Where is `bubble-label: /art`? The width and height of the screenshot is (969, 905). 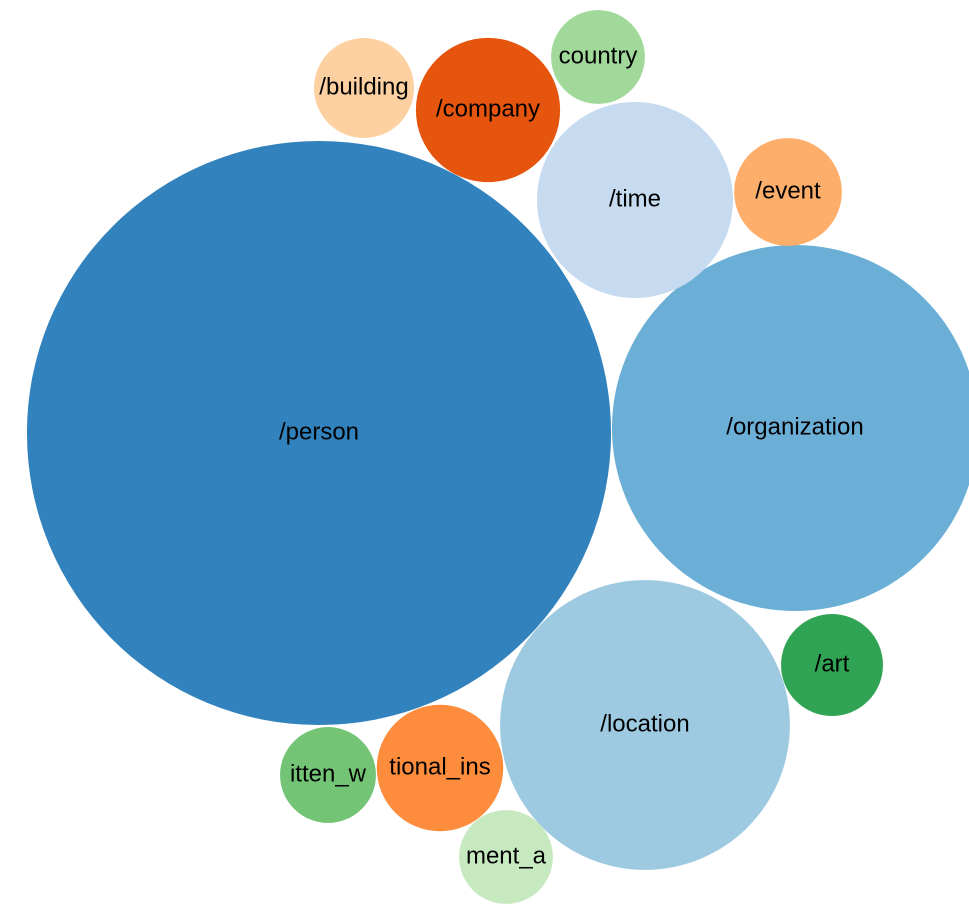
bubble-label: /art is located at coordinates (832, 663).